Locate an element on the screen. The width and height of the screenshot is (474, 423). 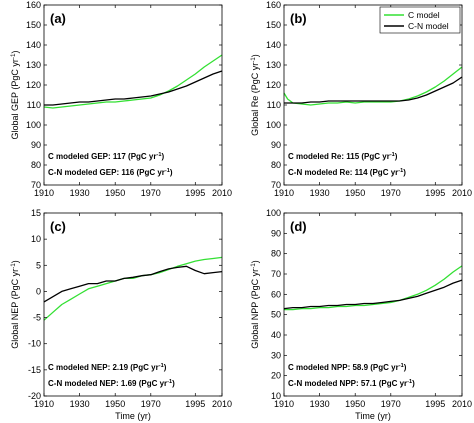
panel-d-series-c-model is located at coordinates (373, 288).